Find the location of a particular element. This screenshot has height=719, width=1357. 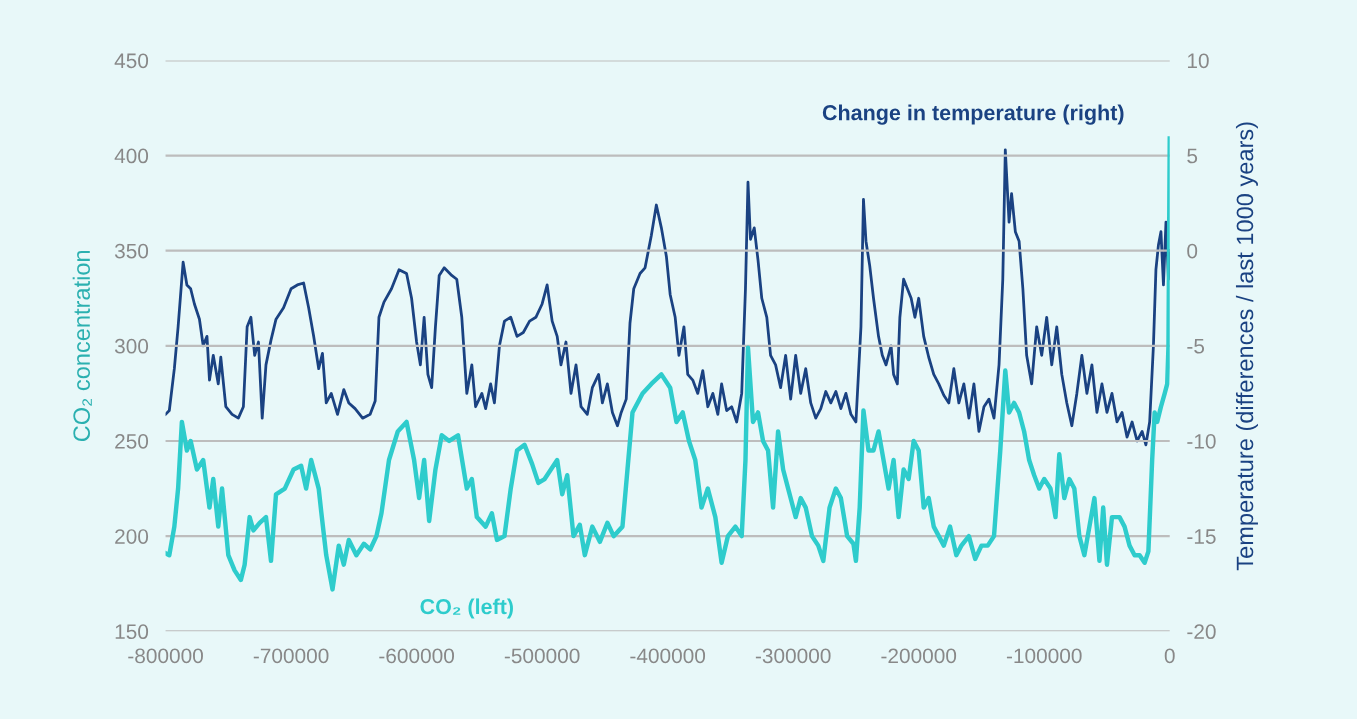

x-tick-label: -100000 is located at coordinates (1044, 656).